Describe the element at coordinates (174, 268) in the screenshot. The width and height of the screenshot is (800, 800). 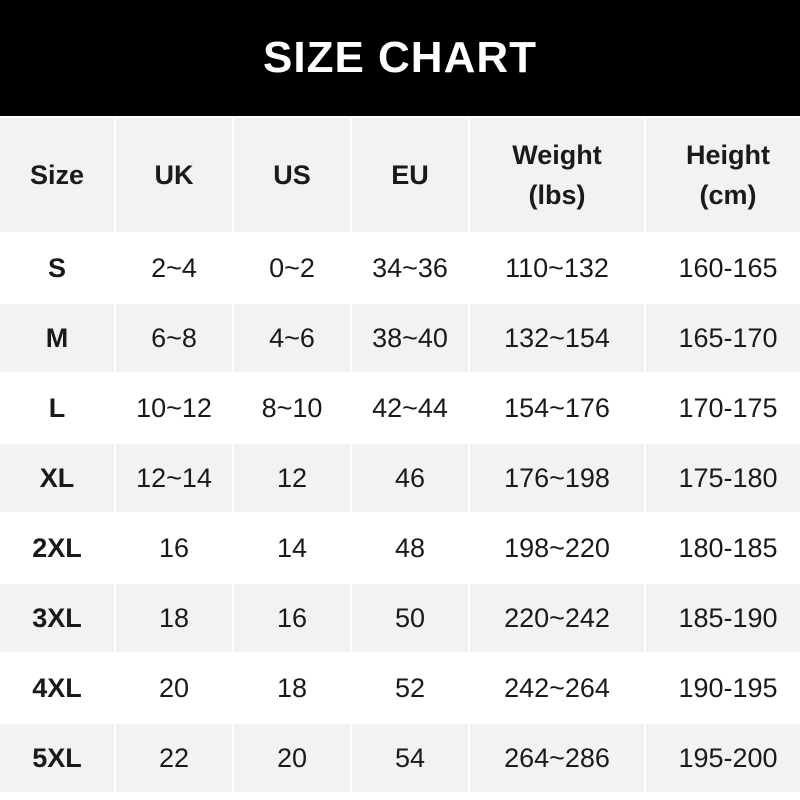
I see `cell-uk: 2~4` at that location.